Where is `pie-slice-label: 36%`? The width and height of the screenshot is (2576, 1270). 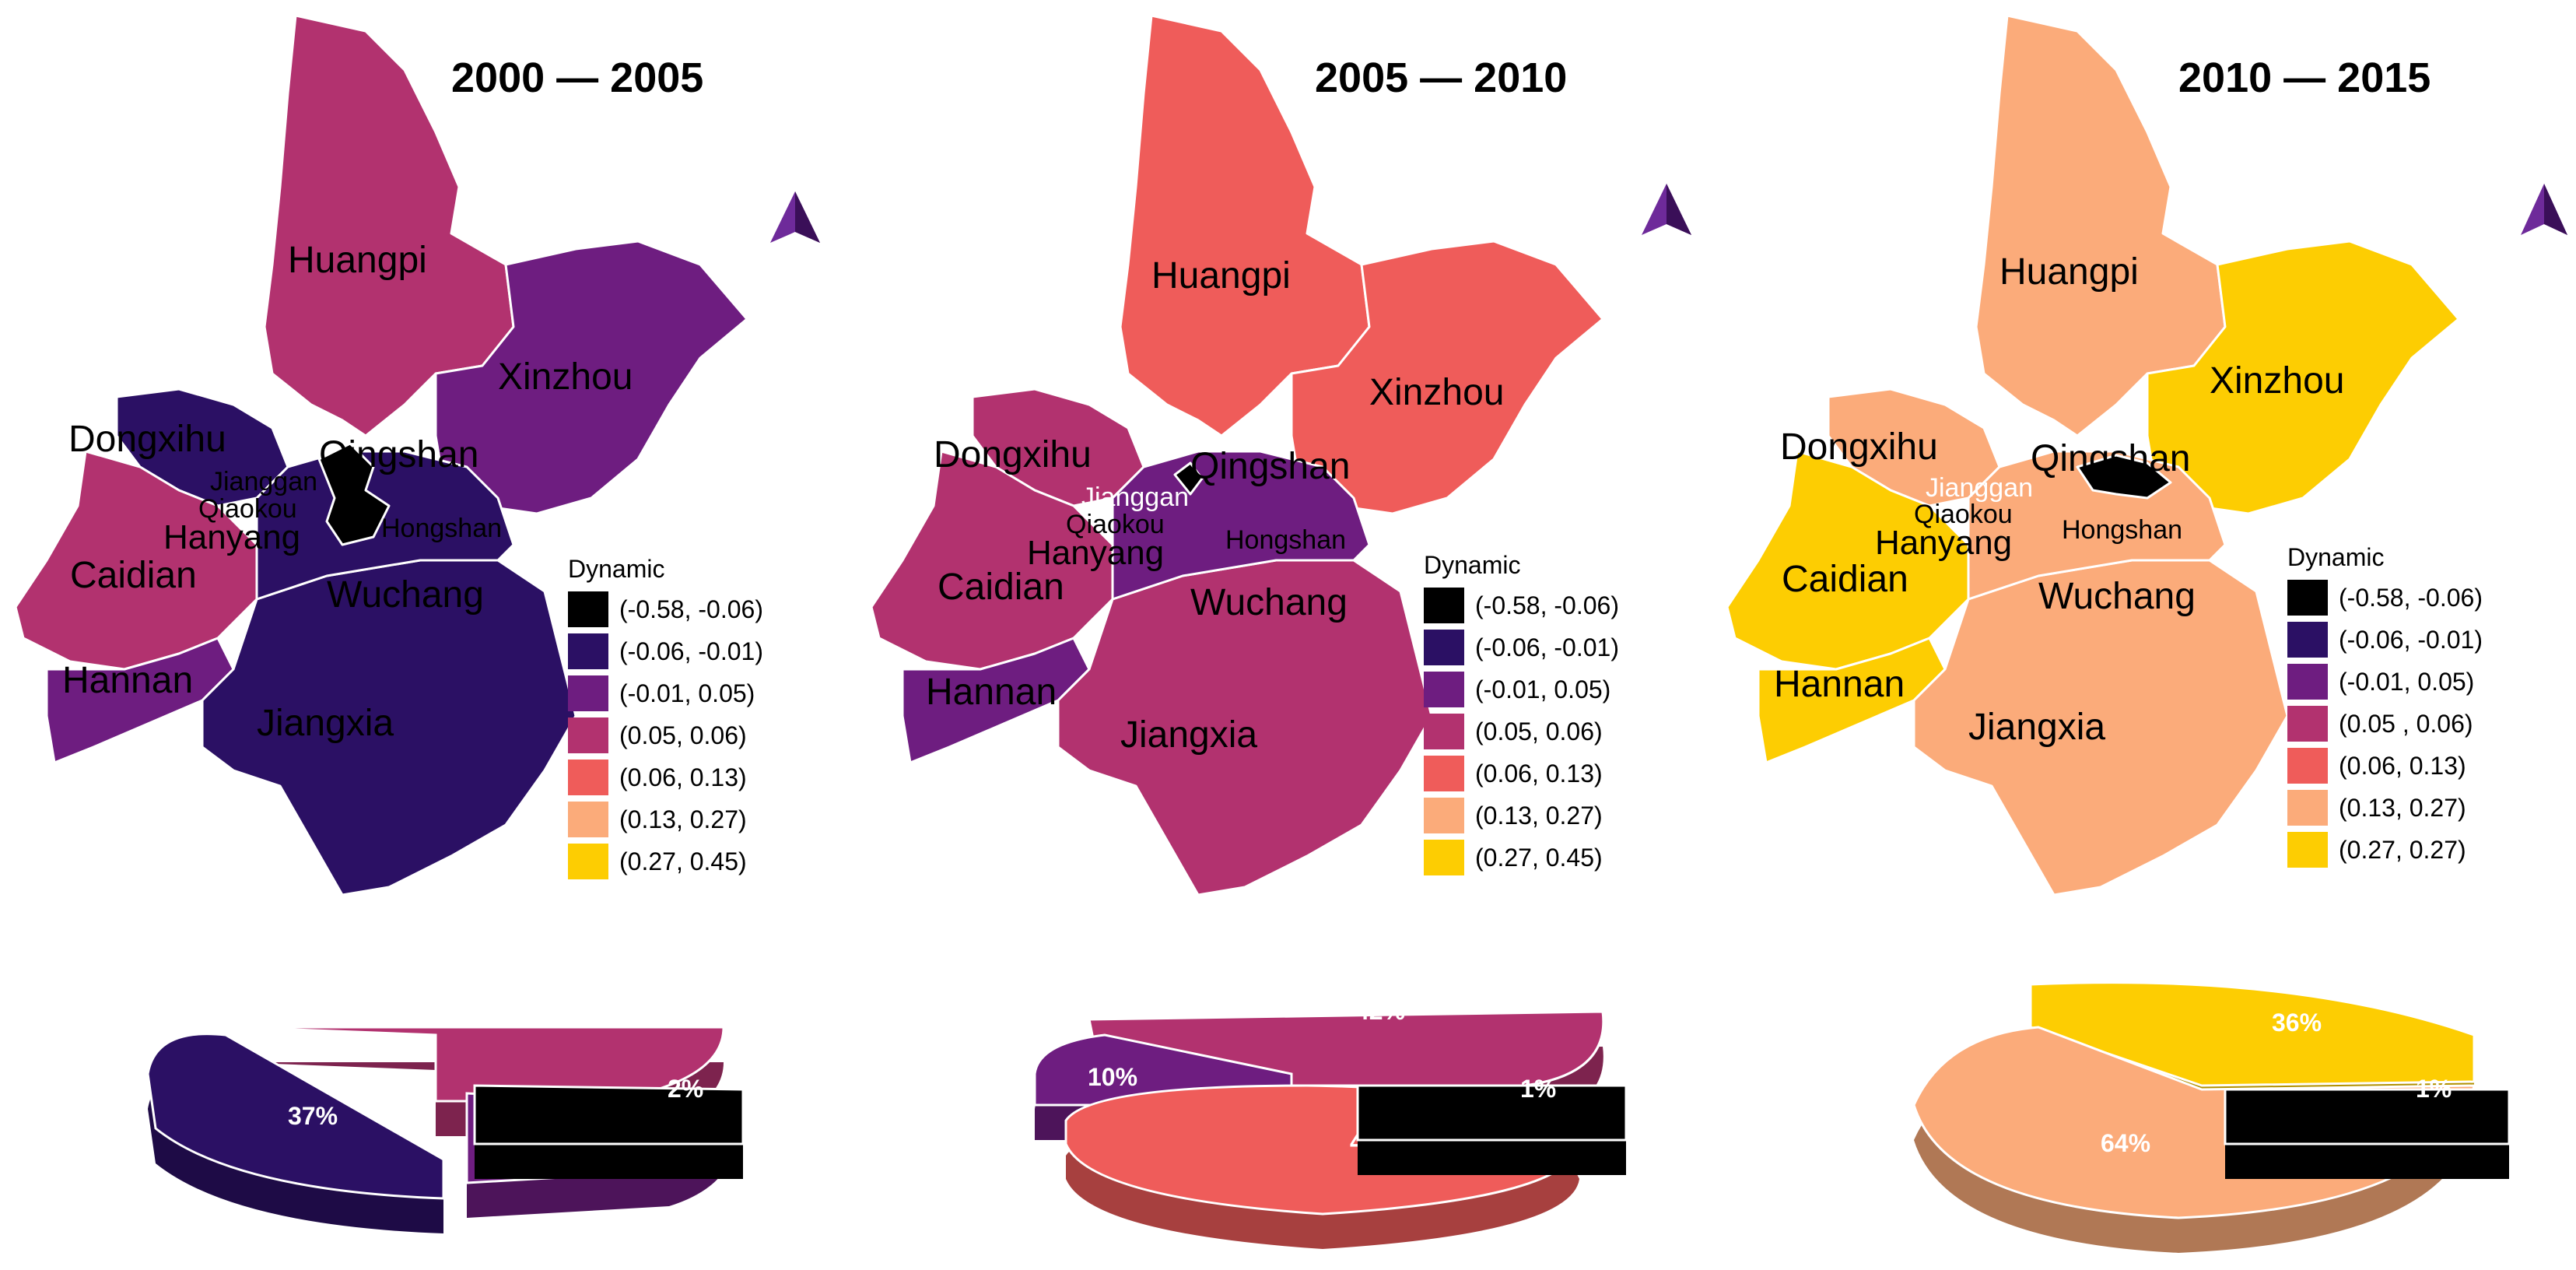
pie-slice-label: 36% is located at coordinates (2297, 1023).